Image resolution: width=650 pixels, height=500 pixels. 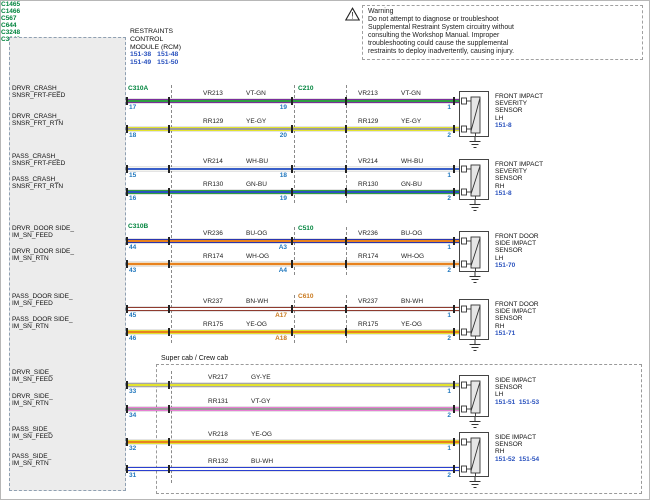 I want to click on sensor-name-line: SEVERITY, so click(x=511, y=104).